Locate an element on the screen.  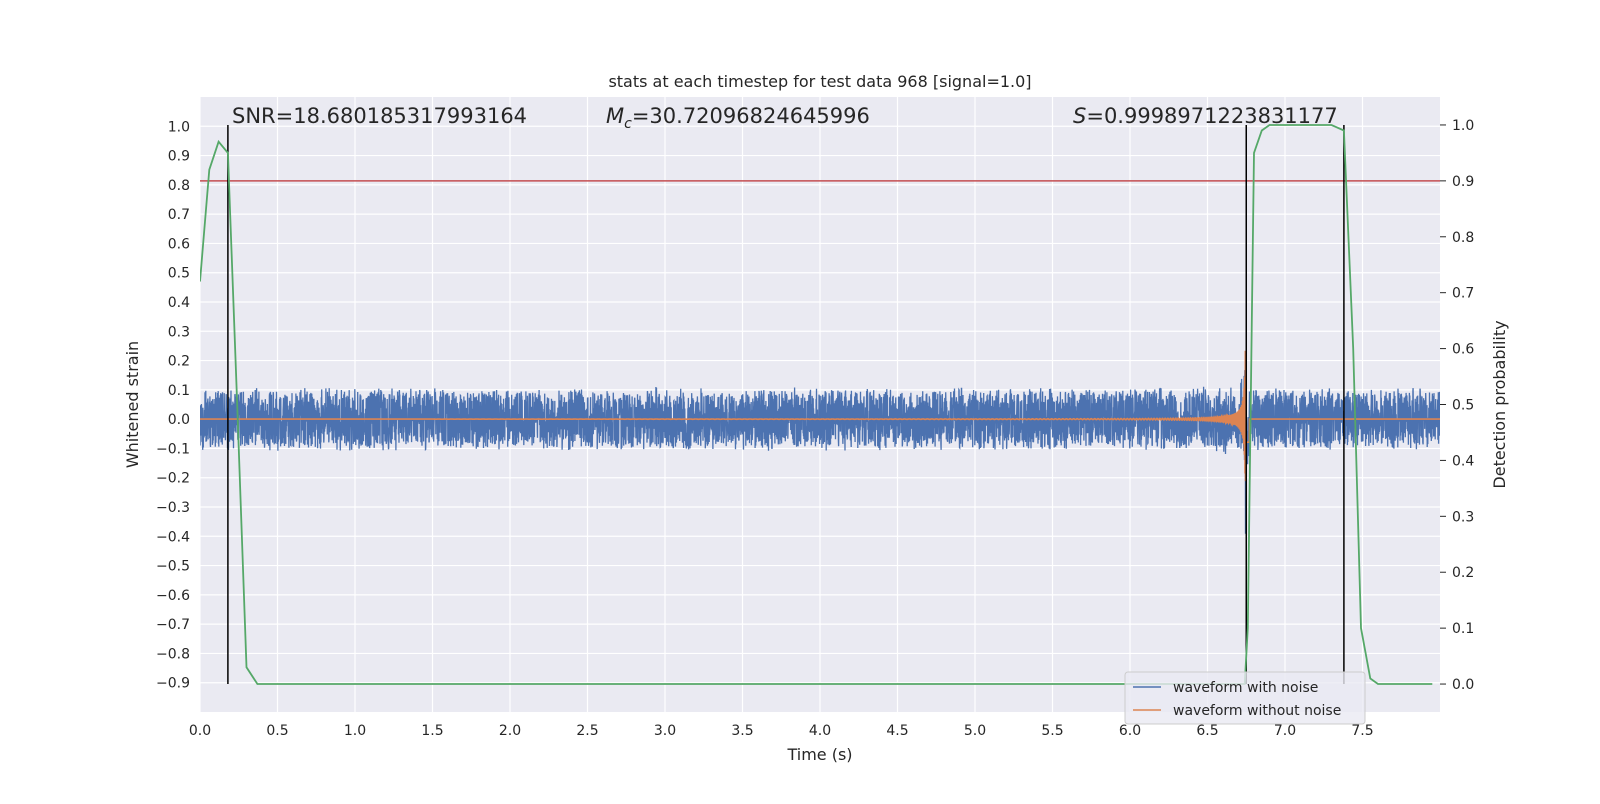
y-tick-label: 0.2 is located at coordinates (179, 362).